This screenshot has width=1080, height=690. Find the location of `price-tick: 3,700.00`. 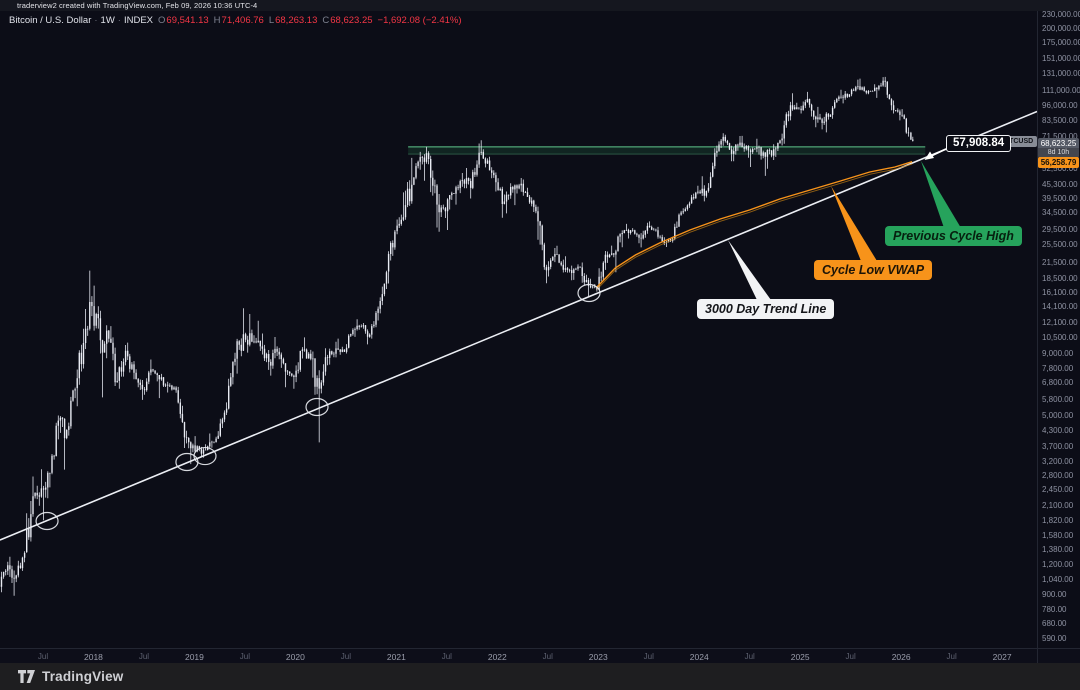

price-tick: 3,700.00 is located at coordinates (1058, 447).